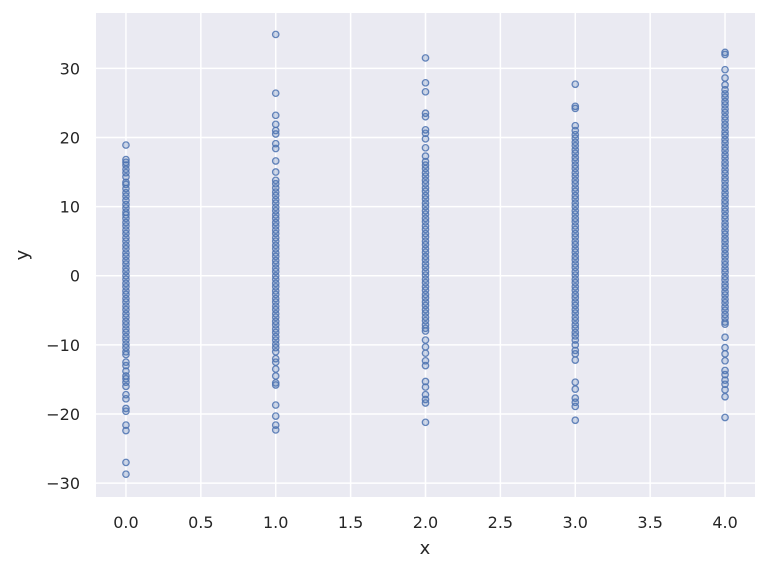  Describe the element at coordinates (75, 276) in the screenshot. I see `y-tick-label: 0` at that location.